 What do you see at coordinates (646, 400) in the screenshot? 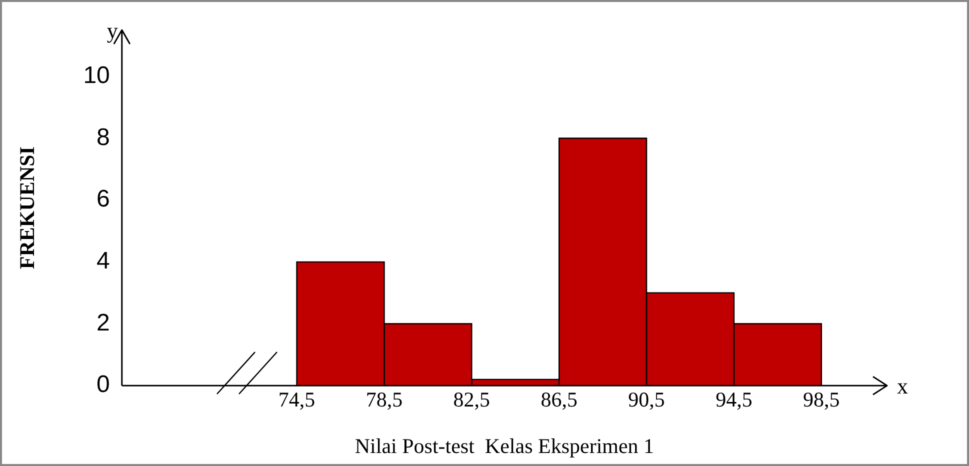
I see `x-tick-label: 90,5` at bounding box center [646, 400].